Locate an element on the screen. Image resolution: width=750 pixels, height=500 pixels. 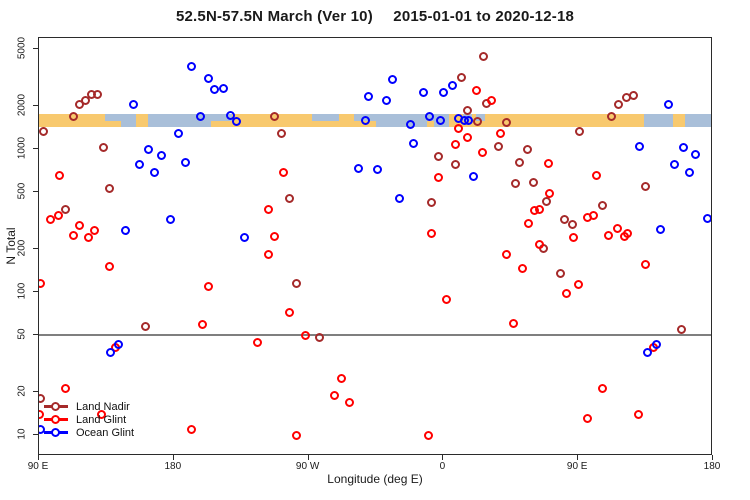
x-tick-label: 90 W is located at coordinates (307, 466).